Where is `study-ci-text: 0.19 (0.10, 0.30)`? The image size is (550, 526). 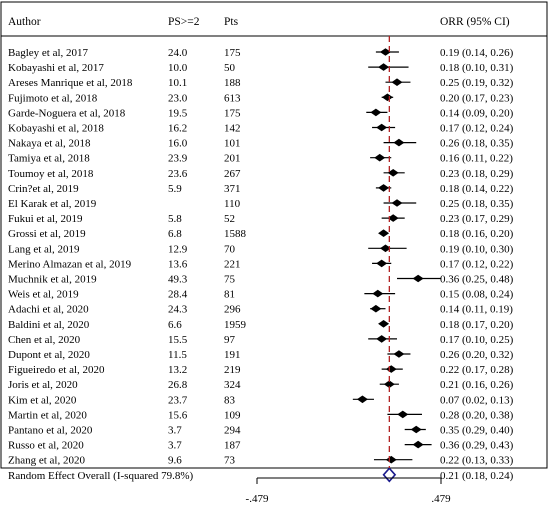 study-ci-text: 0.19 (0.10, 0.30) is located at coordinates (477, 249).